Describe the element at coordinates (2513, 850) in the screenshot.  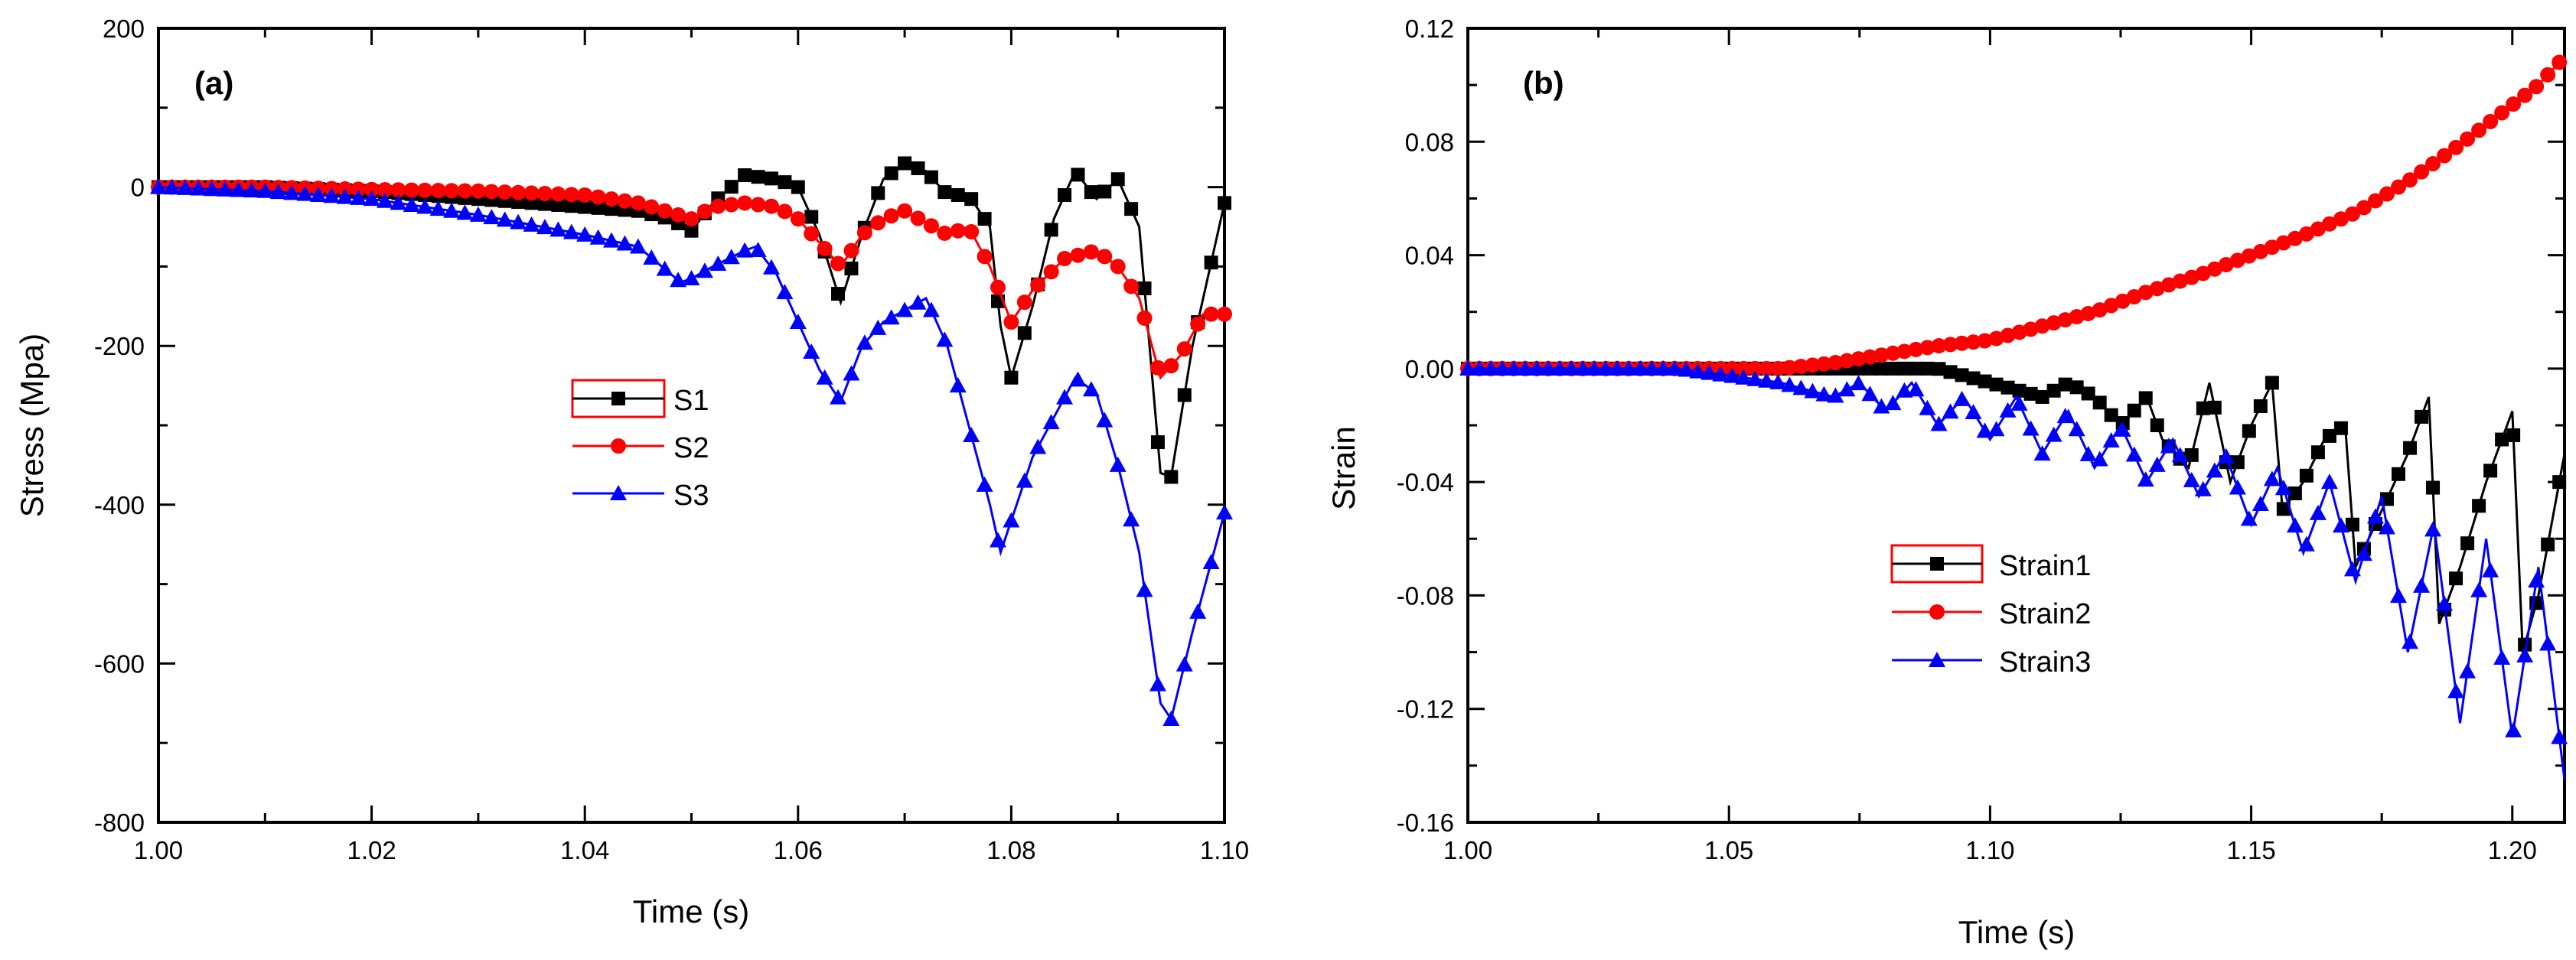
I see `x-tick-label: 1.20` at that location.